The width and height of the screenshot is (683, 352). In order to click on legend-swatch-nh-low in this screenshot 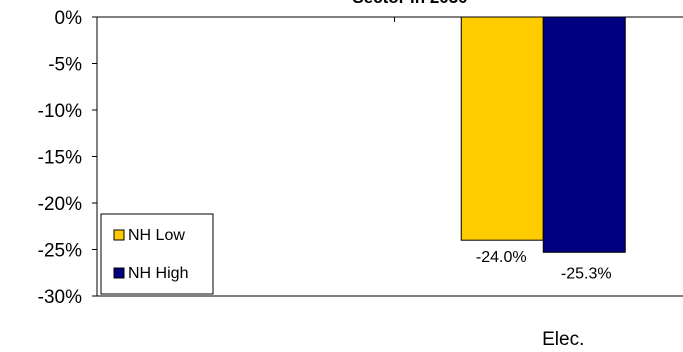, I will do `click(119, 235)`.